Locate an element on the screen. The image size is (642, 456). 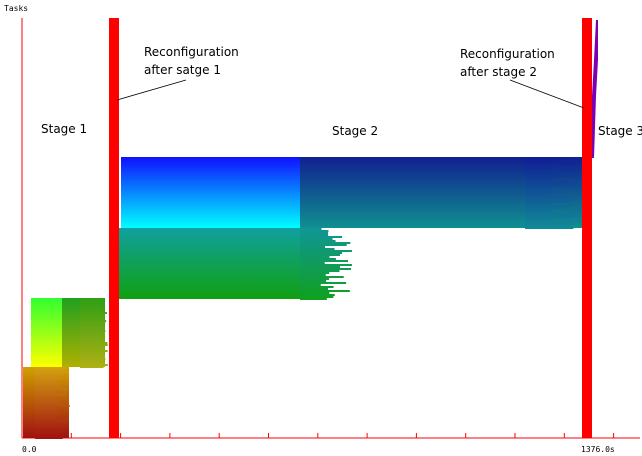
x-tick-label-start: 0.0 is located at coordinates (29, 449).